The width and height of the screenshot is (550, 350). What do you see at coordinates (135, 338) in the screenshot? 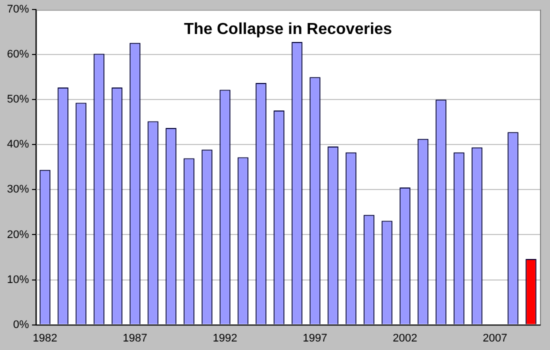
I see `x-tick-label: 1987` at bounding box center [135, 338].